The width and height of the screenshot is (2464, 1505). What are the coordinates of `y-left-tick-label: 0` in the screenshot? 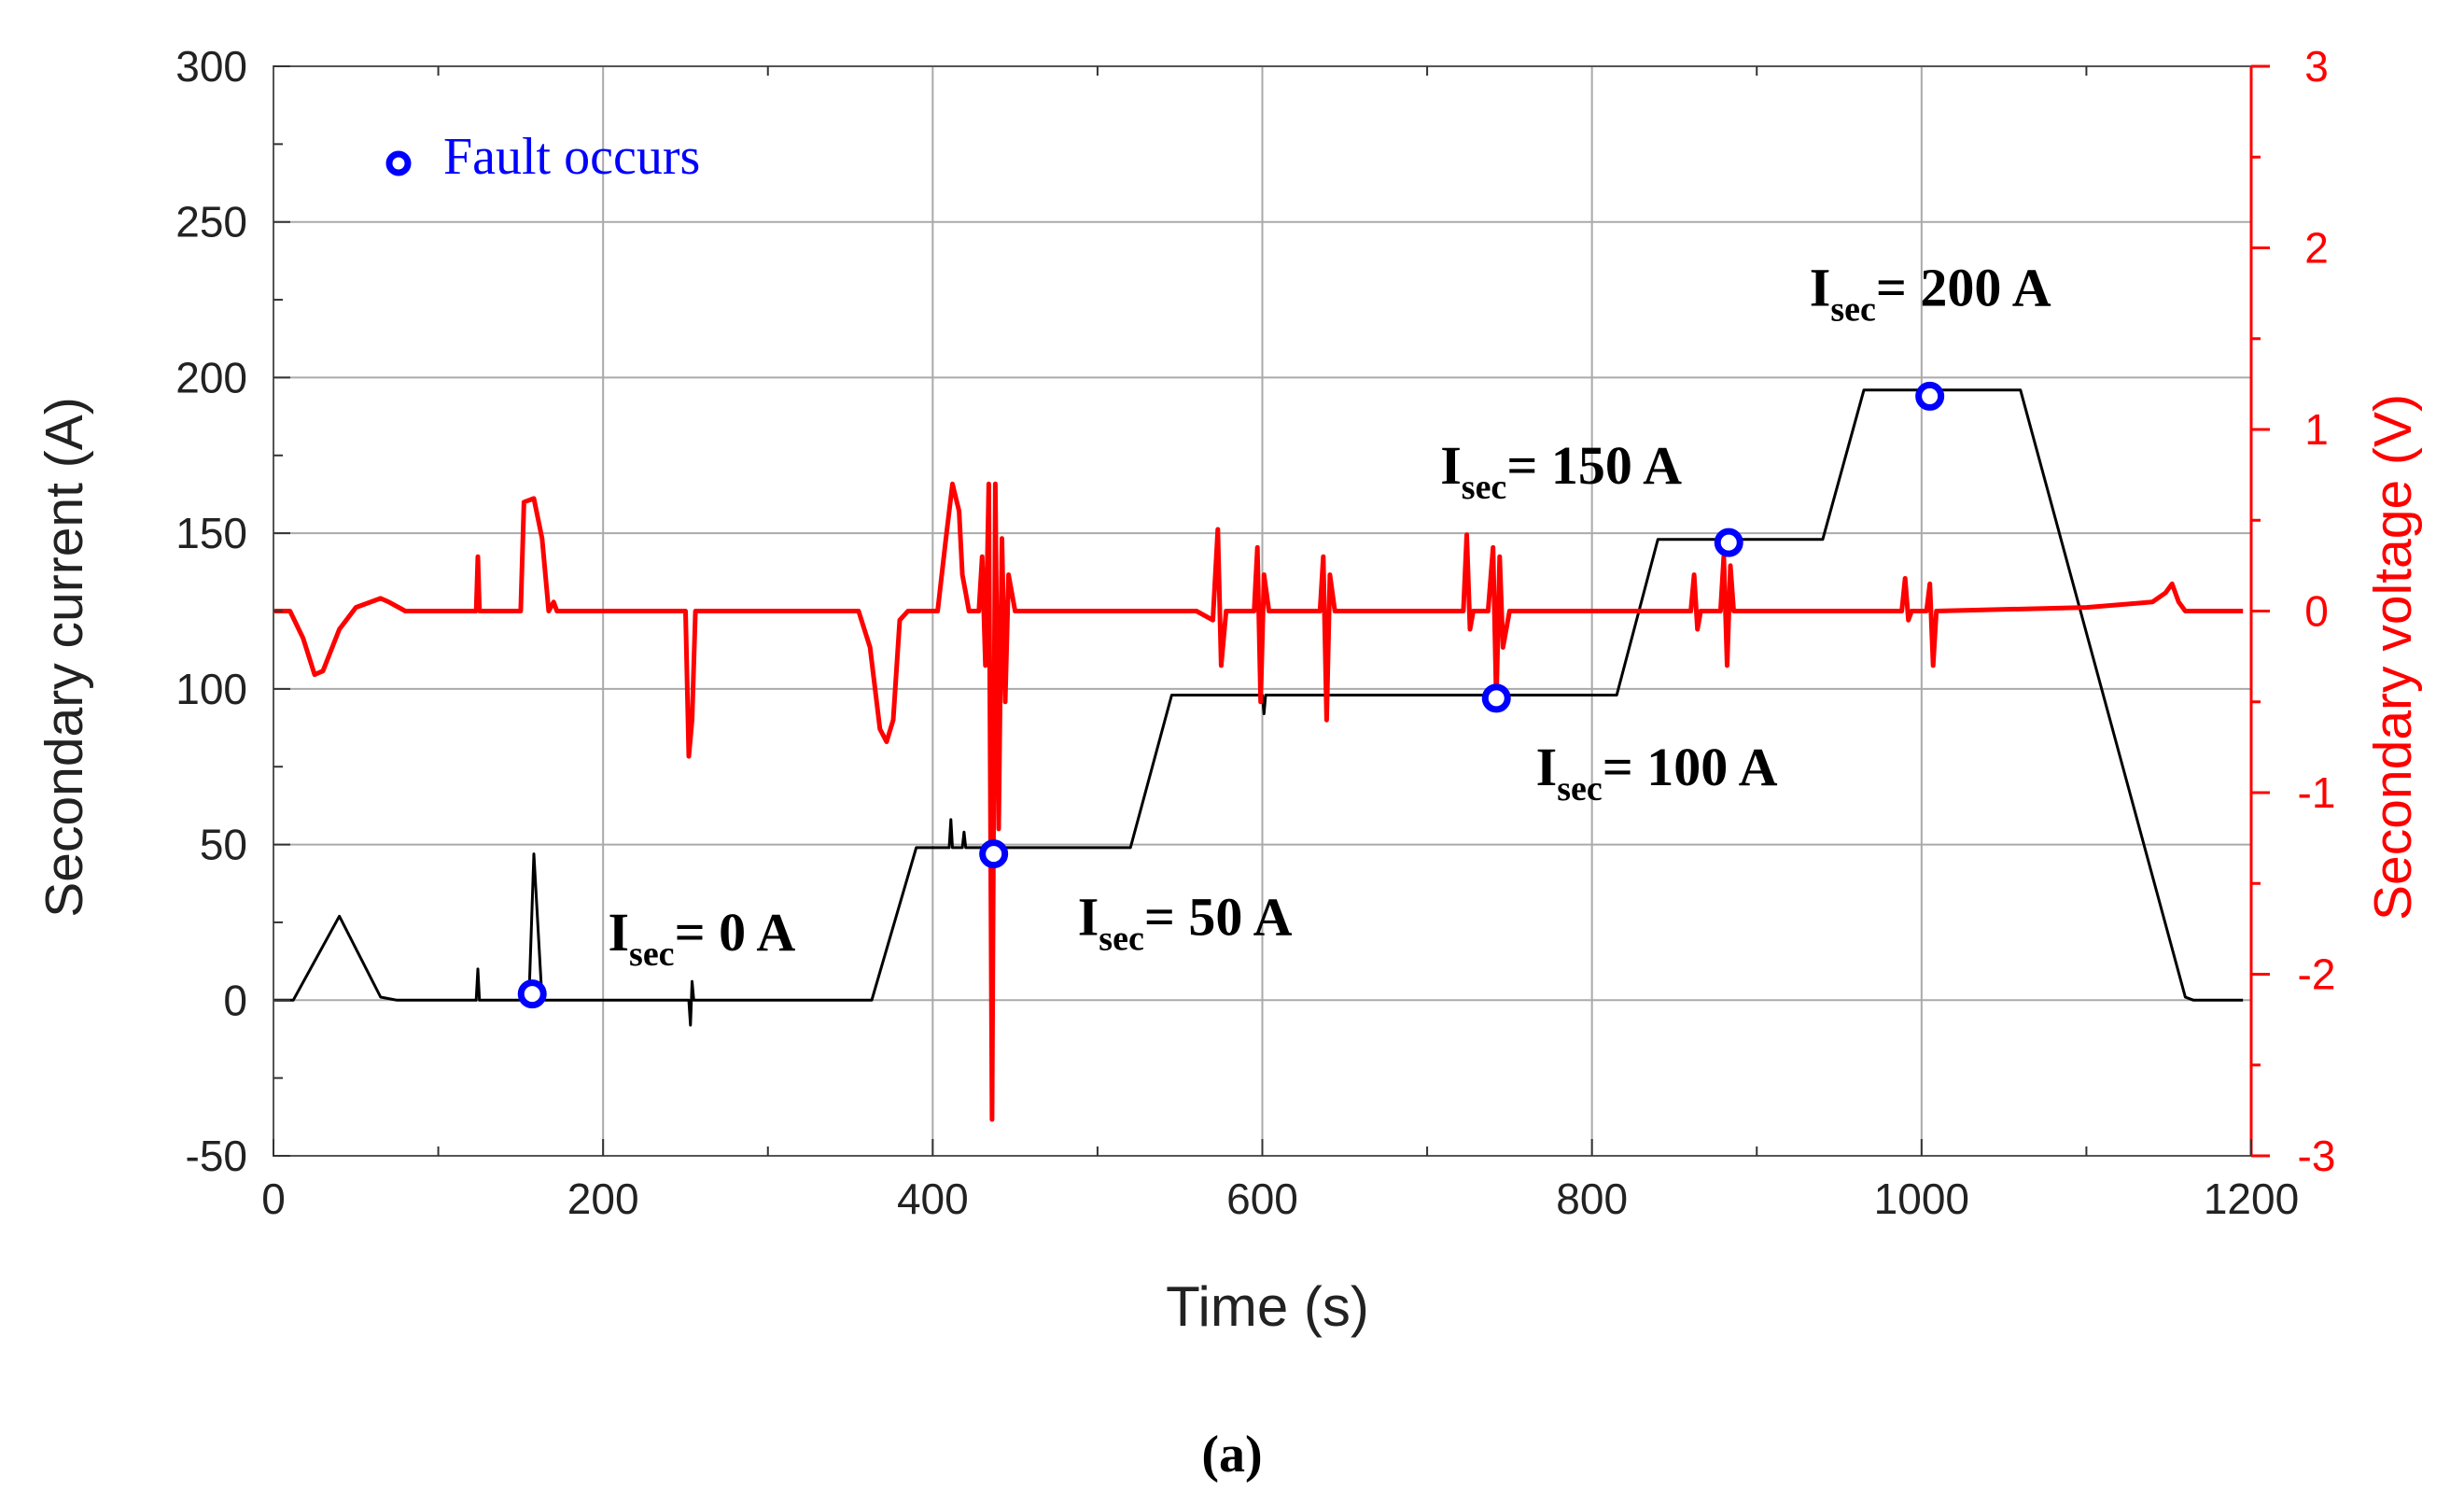 It's located at (235, 1000).